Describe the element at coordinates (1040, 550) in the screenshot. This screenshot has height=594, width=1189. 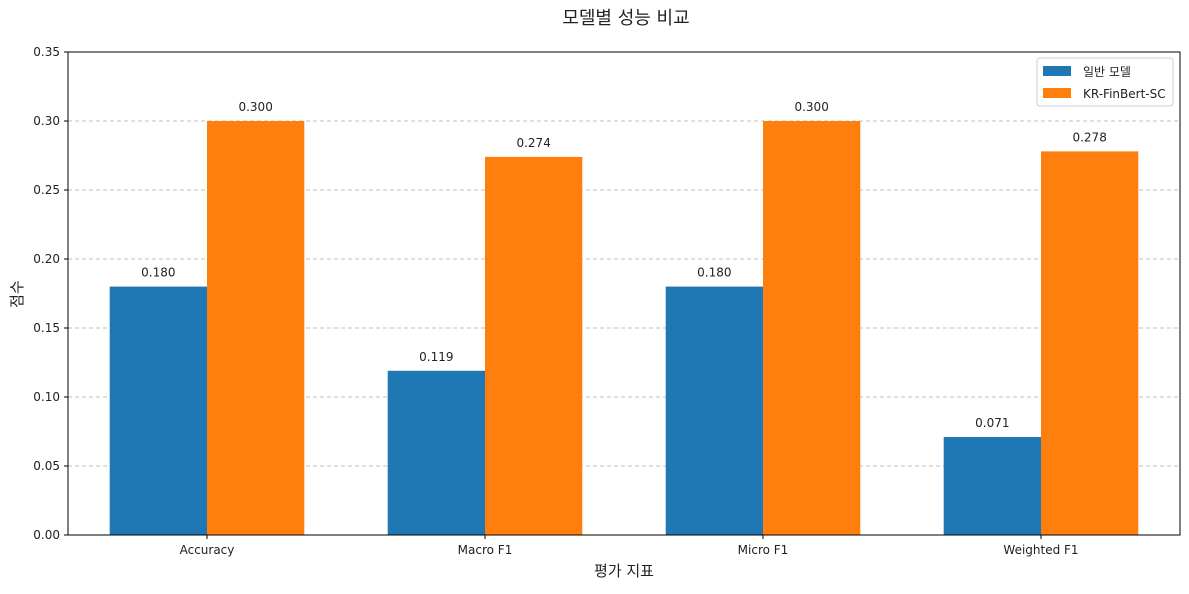
I see `x-tick-label: Weighted F1` at that location.